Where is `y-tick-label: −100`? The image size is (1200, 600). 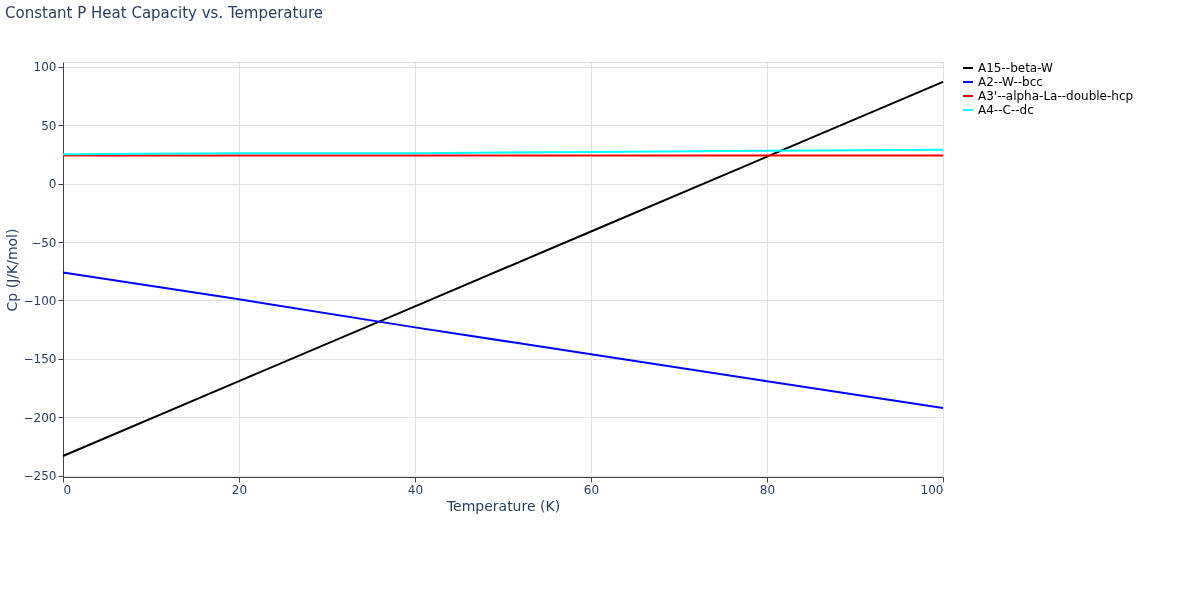
y-tick-label: −100 is located at coordinates (40, 300).